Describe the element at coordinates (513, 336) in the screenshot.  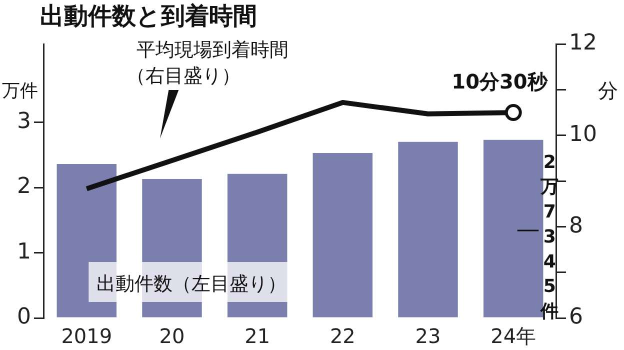
I see `x-tick-label: 24年` at that location.